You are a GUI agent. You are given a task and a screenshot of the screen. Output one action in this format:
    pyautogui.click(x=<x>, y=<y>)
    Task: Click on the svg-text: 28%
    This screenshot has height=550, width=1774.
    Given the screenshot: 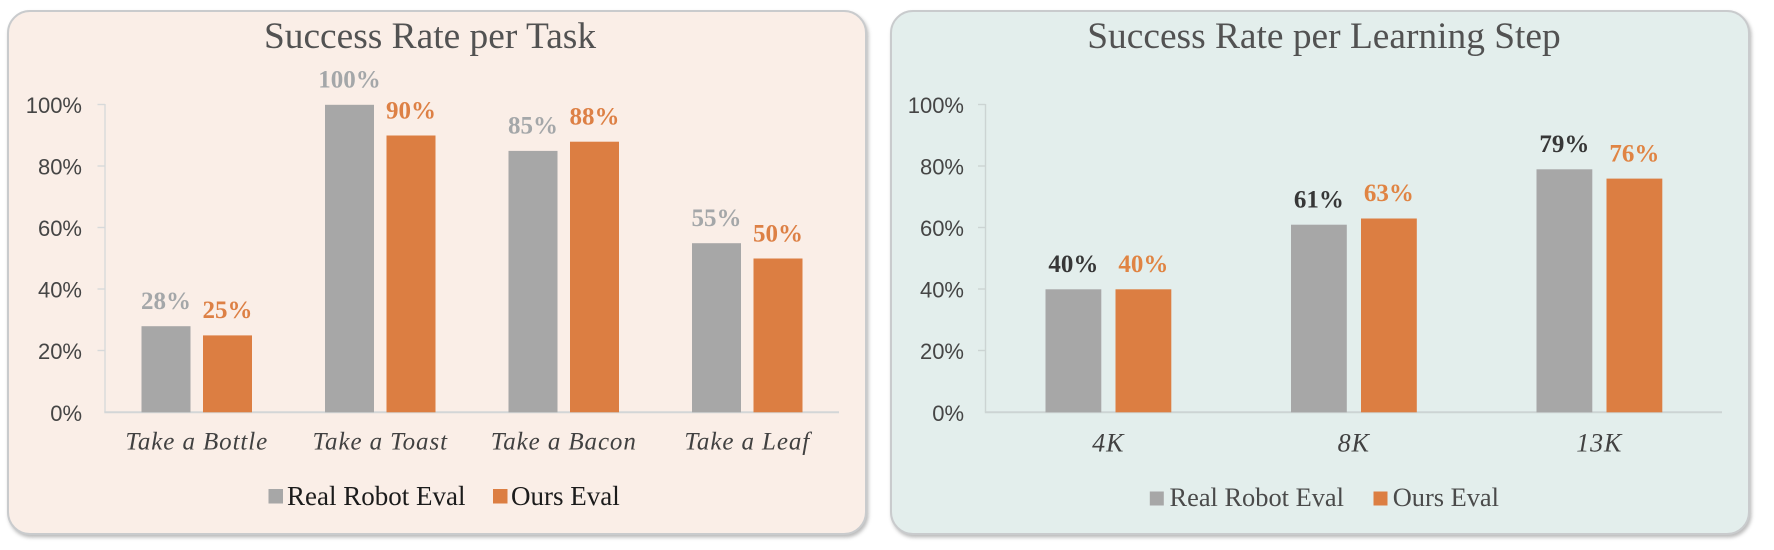 What is the action you would take?
    pyautogui.click(x=166, y=301)
    